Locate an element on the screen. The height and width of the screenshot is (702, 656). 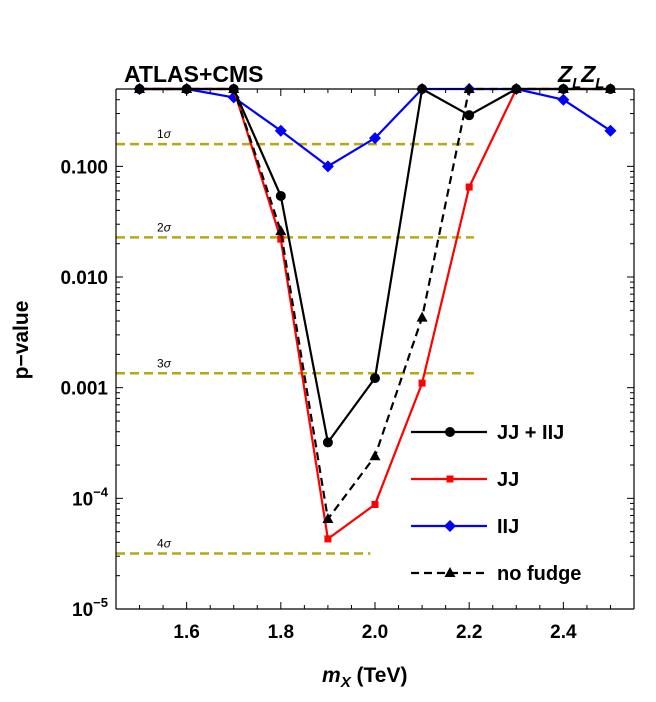
x-tick-label-3: 2.0 is located at coordinates (375, 632).